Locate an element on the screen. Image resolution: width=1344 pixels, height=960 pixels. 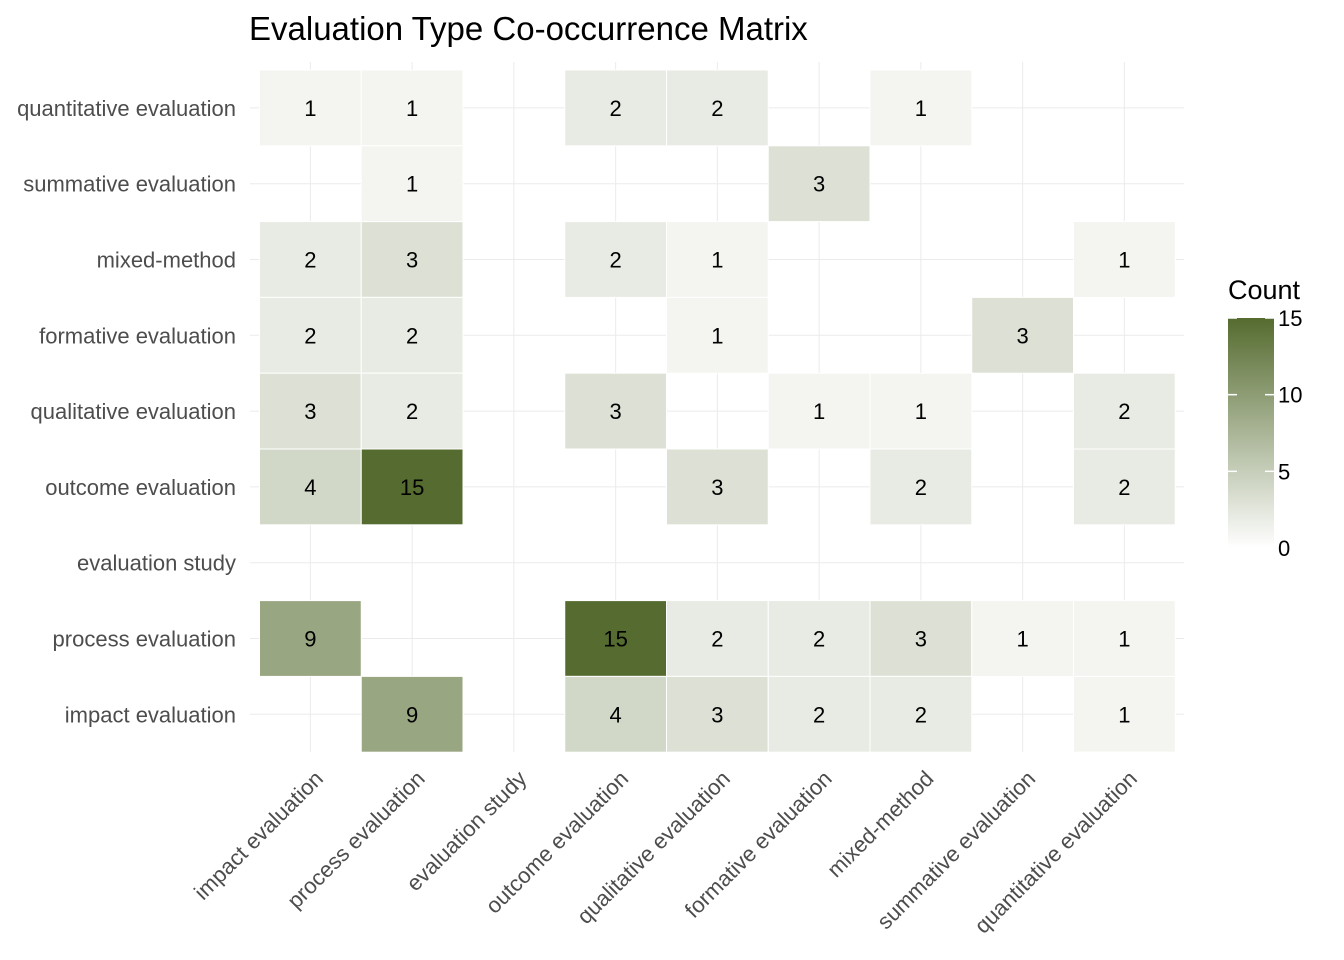
y-tick-label: formative evaluation is located at coordinates (137, 335).